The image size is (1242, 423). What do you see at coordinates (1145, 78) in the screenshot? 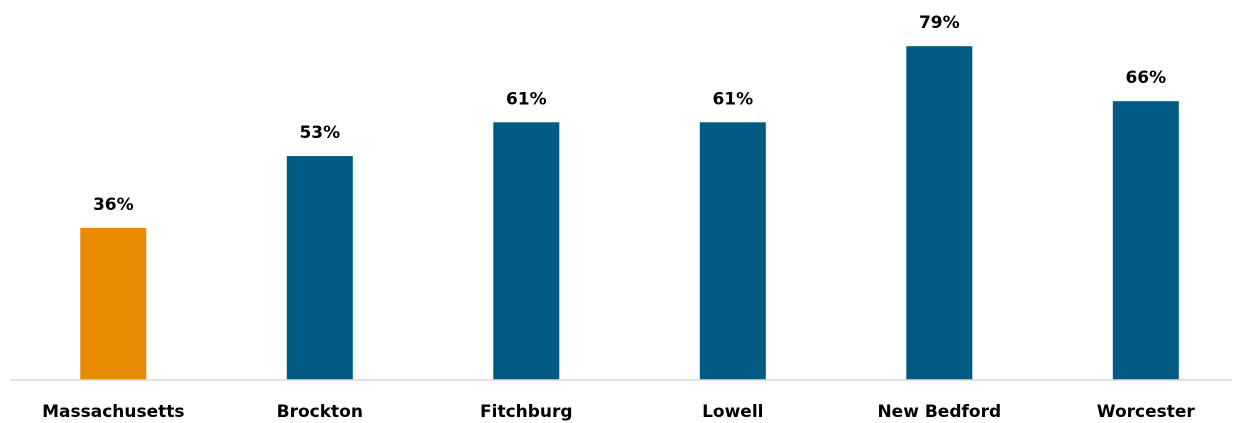
I see `value-label-worcester: 66%` at bounding box center [1145, 78].